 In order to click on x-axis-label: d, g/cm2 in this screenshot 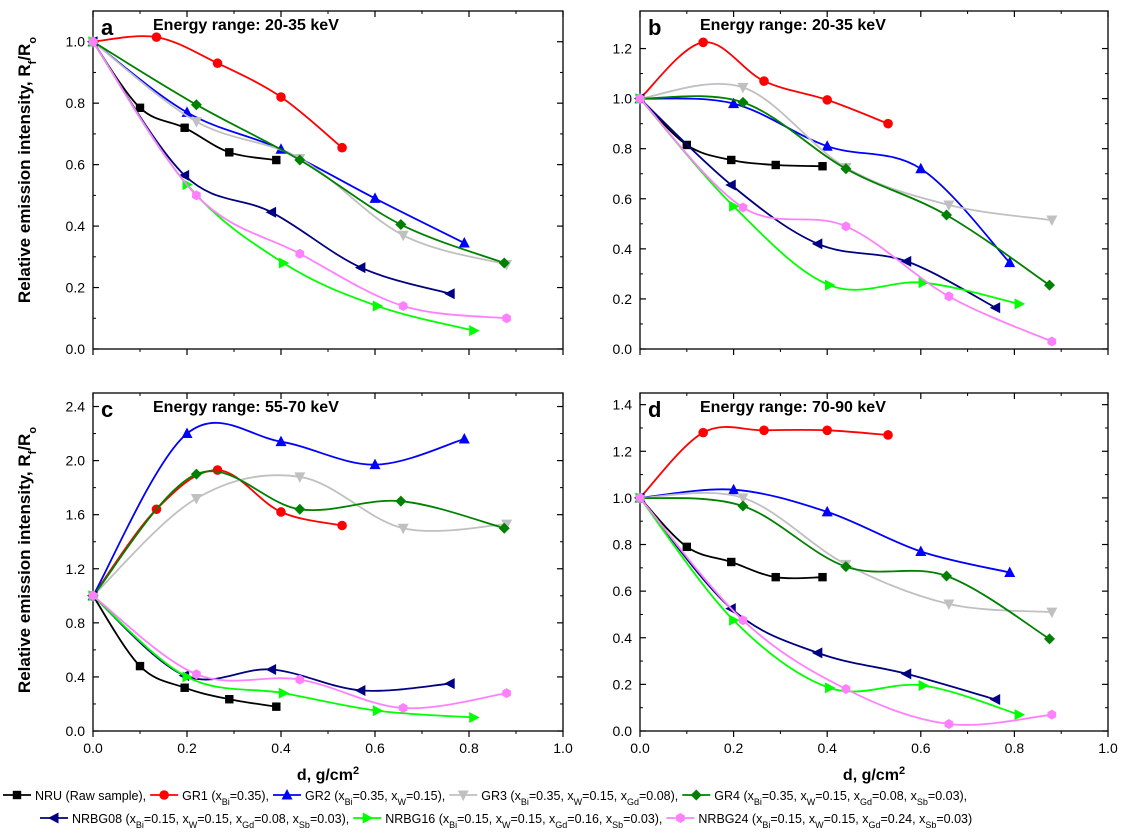, I will do `click(874, 774)`.